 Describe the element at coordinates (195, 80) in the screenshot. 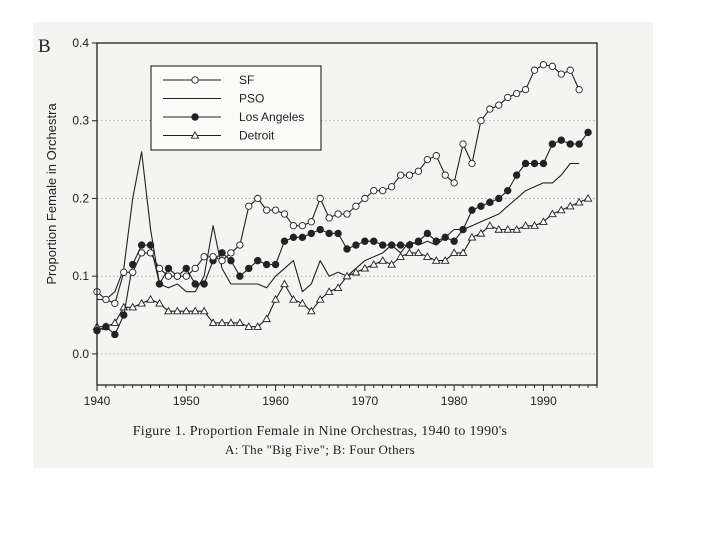

I see `legend-marker-sf` at that location.